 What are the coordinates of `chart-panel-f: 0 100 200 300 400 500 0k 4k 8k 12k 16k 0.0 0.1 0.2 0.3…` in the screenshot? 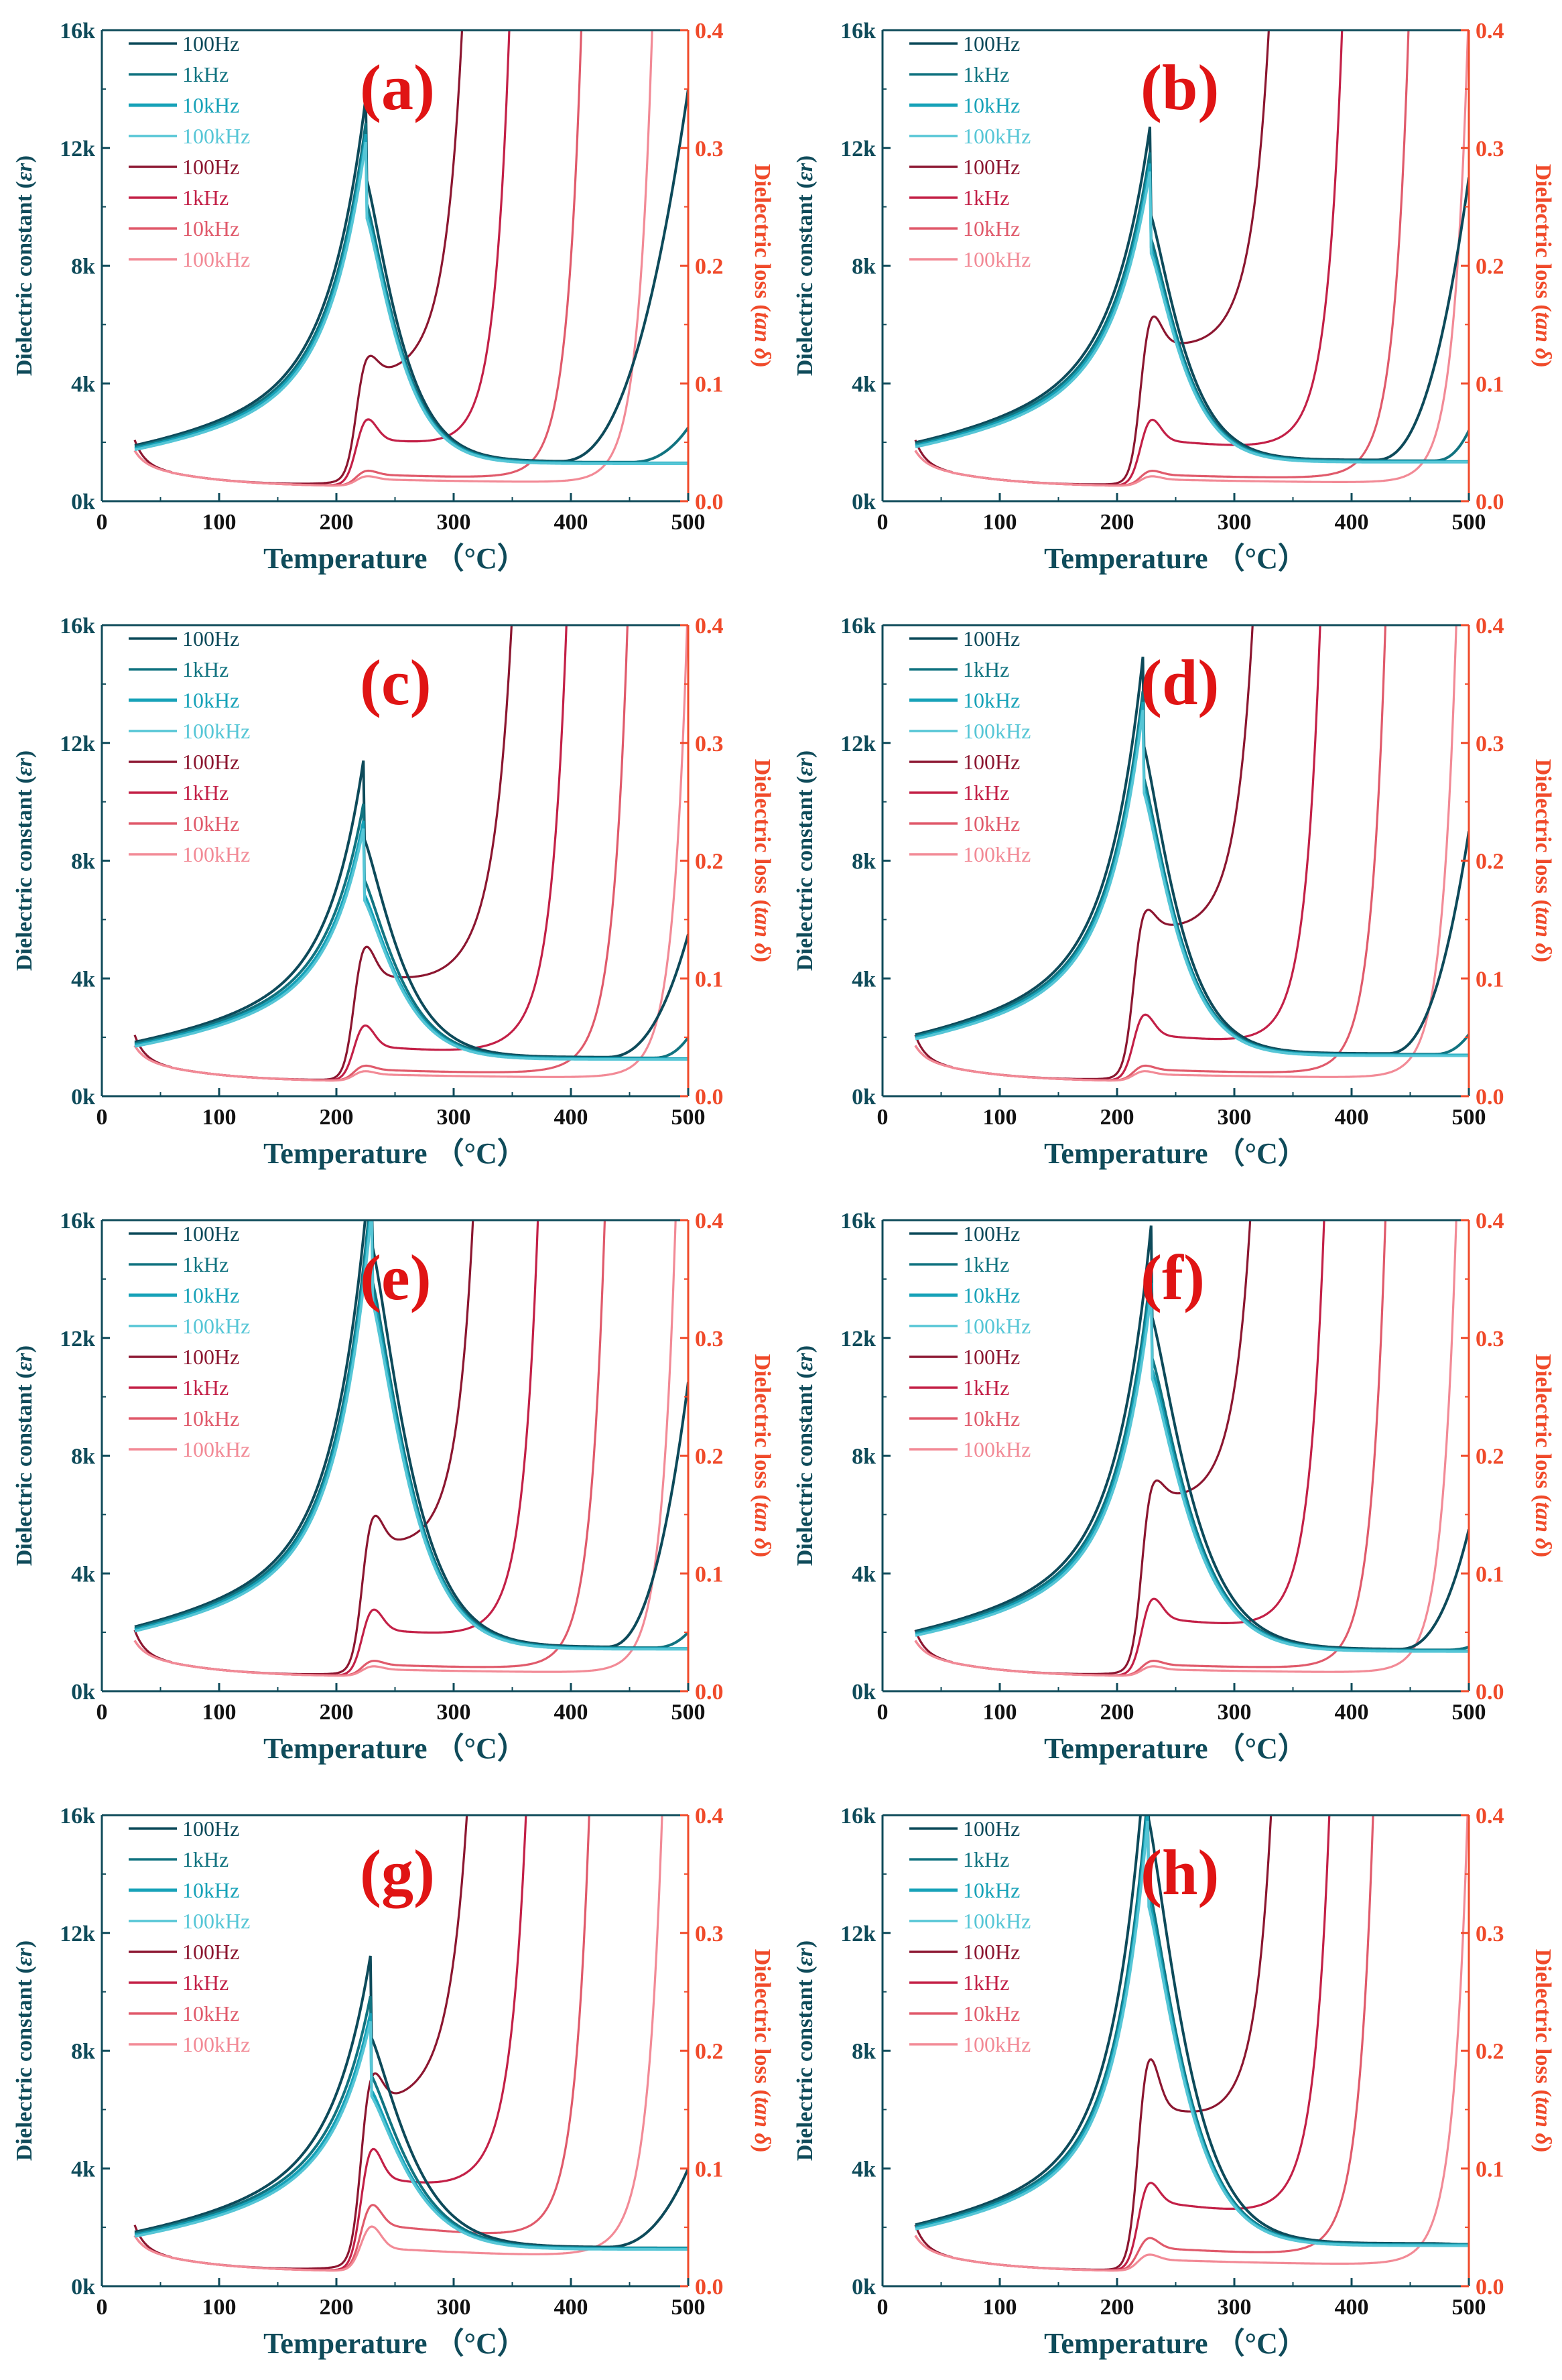 It's located at (1174, 1487).